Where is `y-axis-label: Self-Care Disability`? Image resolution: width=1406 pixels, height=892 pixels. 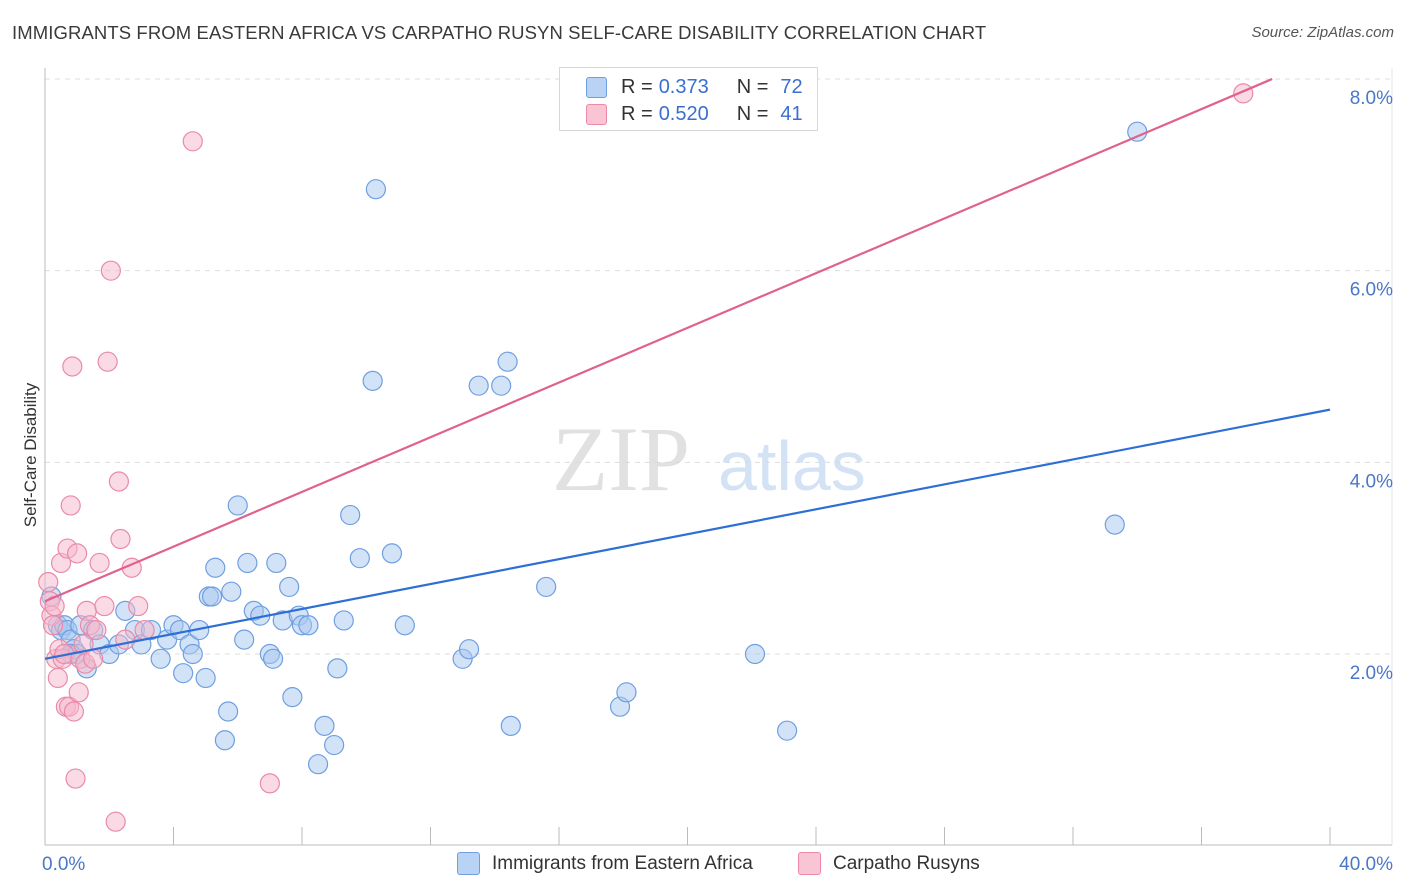
y-axis-label: Self-Care Disability is located at coordinates (30, 454).